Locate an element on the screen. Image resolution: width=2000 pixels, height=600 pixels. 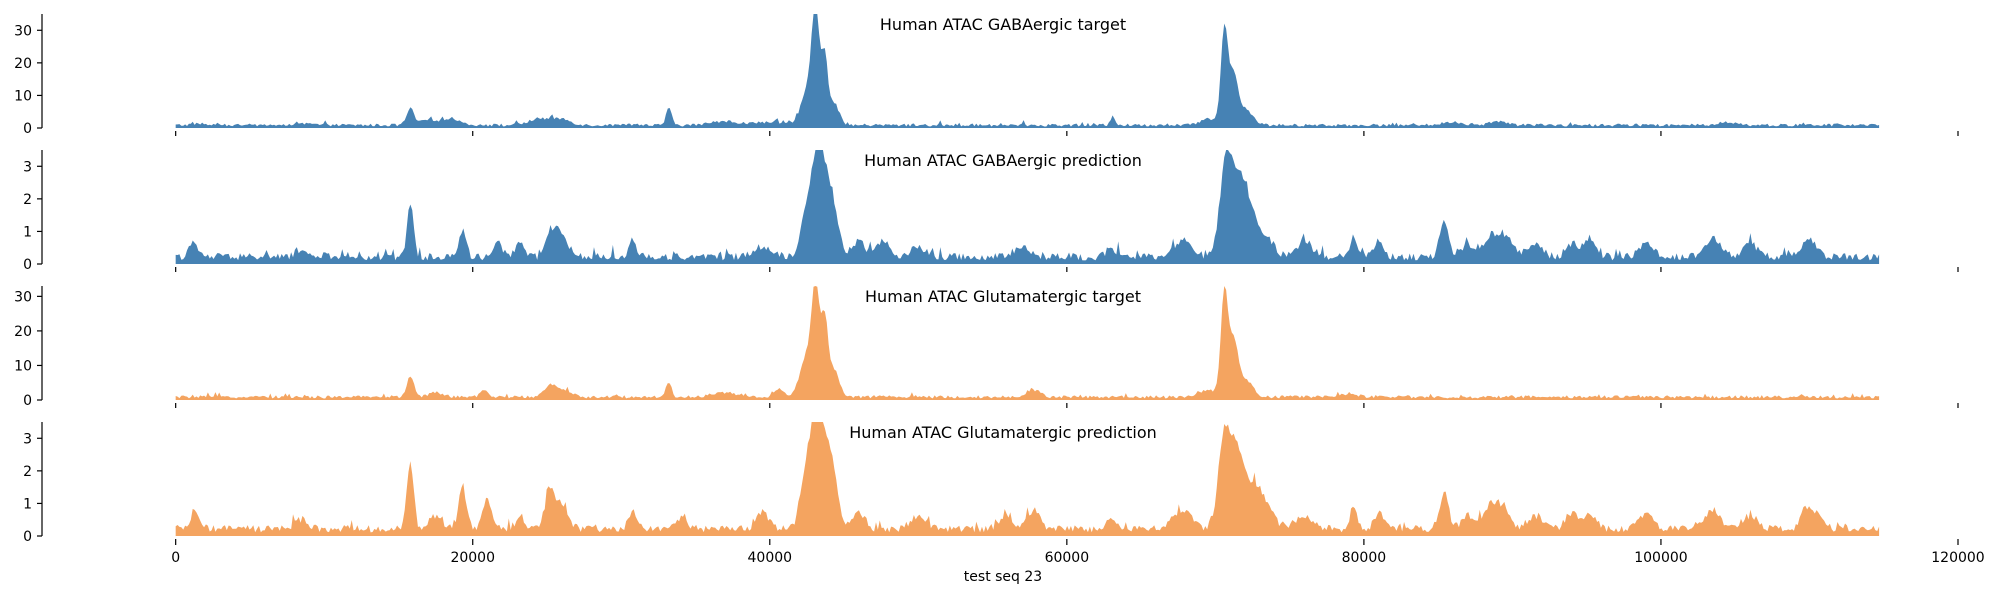
panel-title: Human ATAC Glutamatergic prediction is located at coordinates (1003, 432).